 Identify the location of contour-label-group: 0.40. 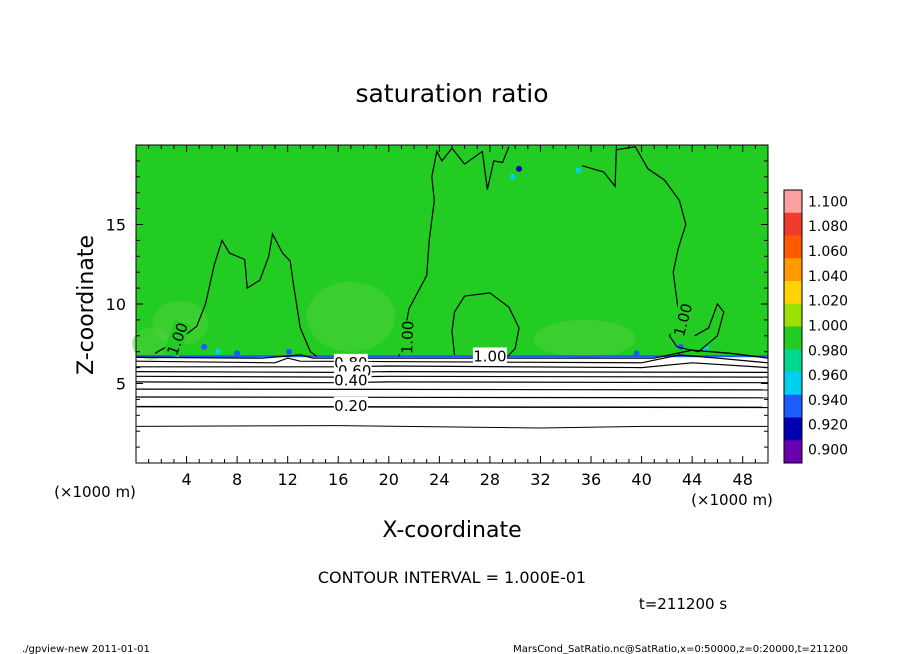
(350, 380).